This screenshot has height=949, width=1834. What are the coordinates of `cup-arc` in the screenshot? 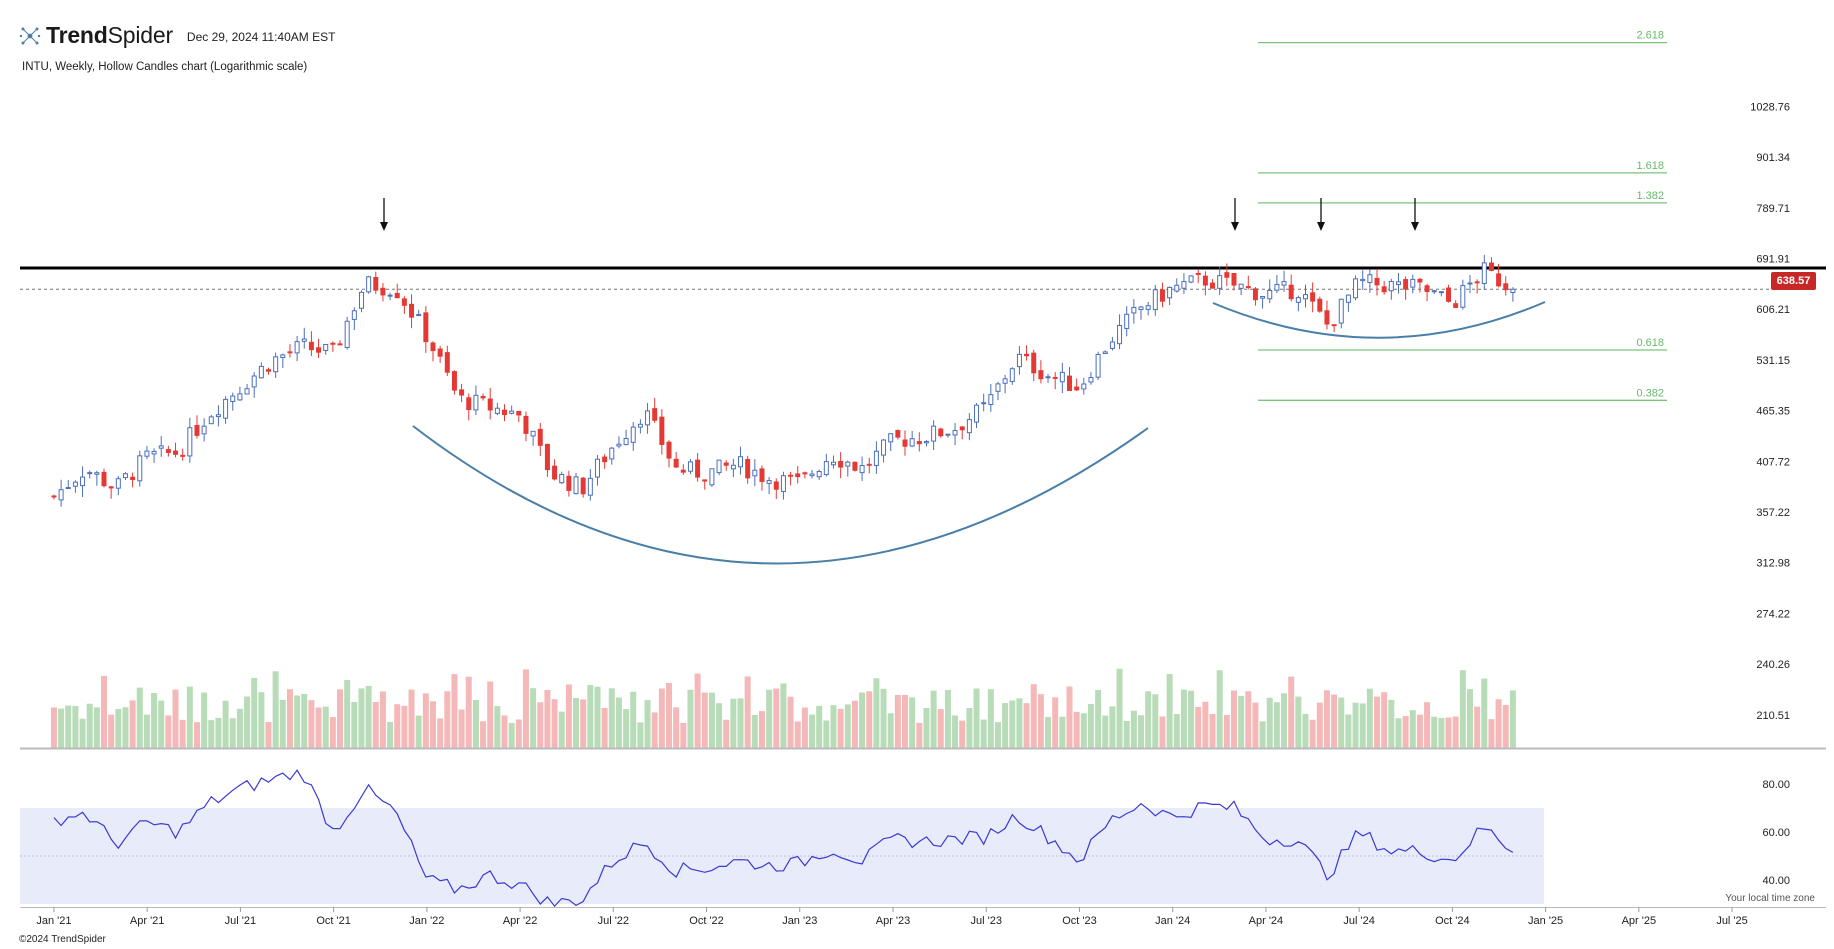 It's located at (780, 495).